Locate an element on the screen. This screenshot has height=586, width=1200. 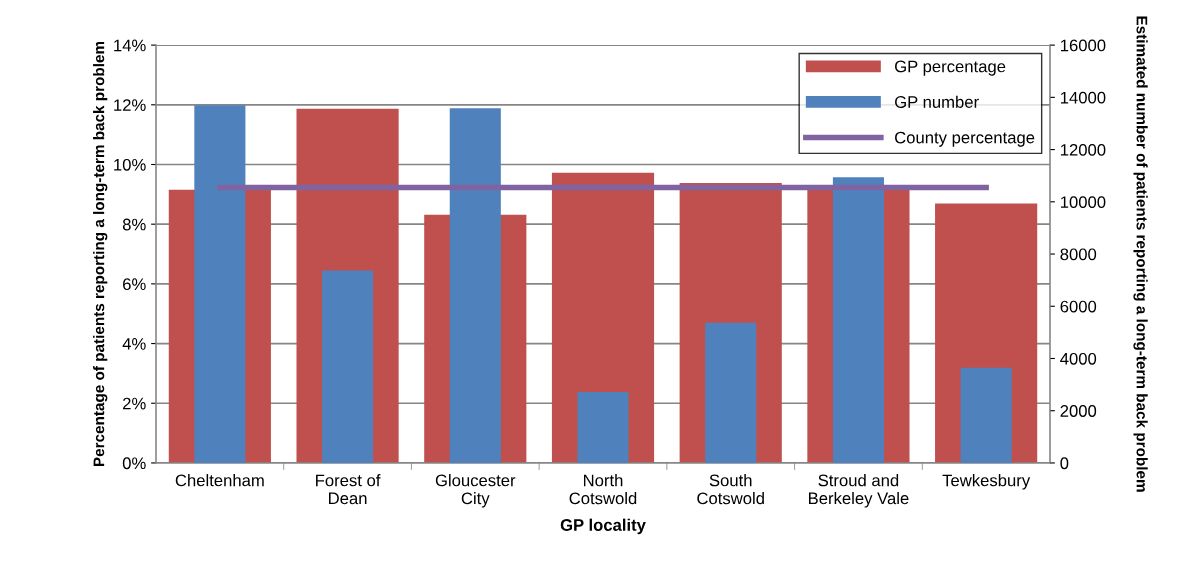
y-tick-label: 8% is located at coordinates (134, 224).